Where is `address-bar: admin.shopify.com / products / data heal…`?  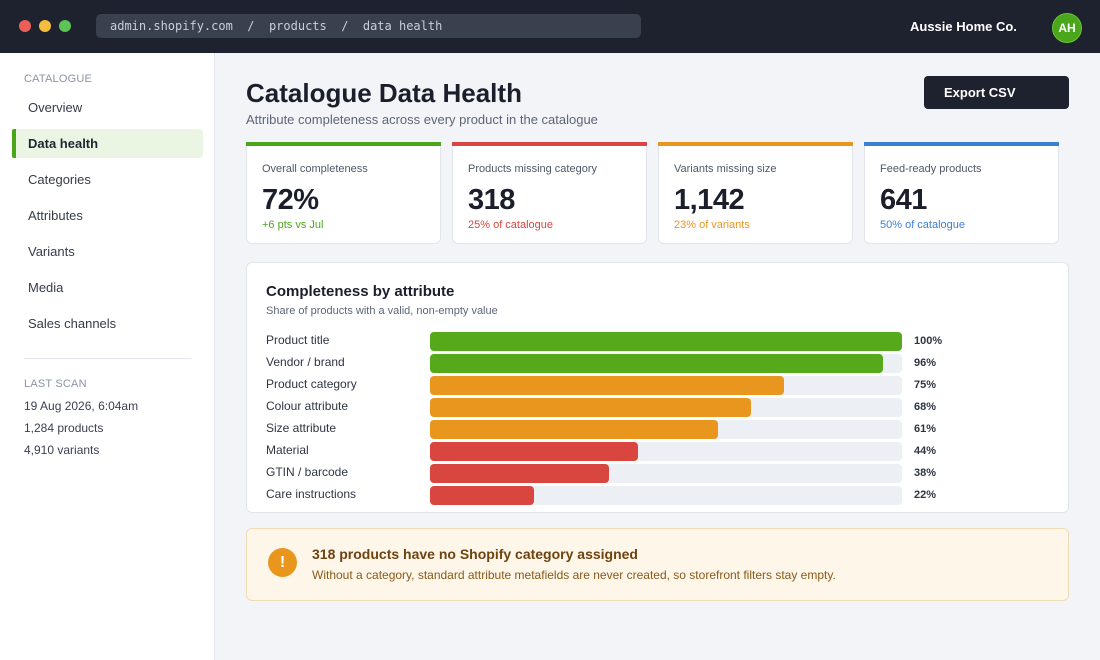 address-bar: admin.shopify.com / products / data heal… is located at coordinates (368, 26).